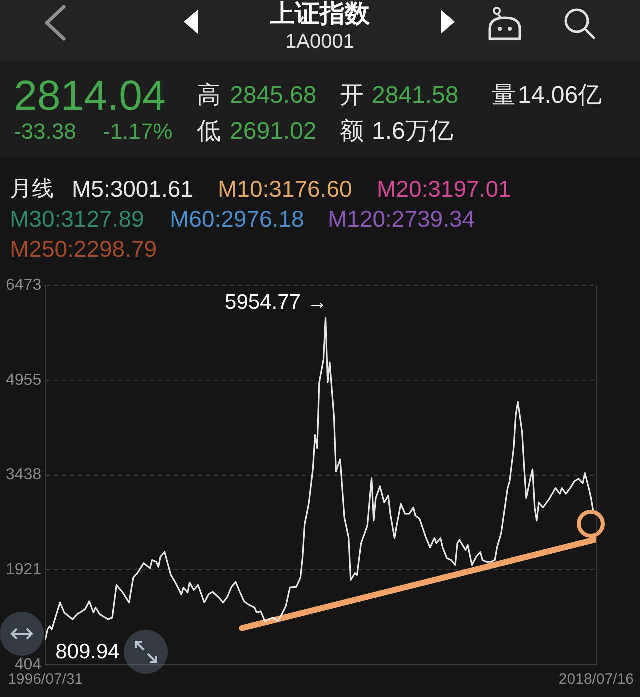 This screenshot has width=640, height=697. Describe the element at coordinates (209, 96) in the screenshot. I see `text: 高` at that location.